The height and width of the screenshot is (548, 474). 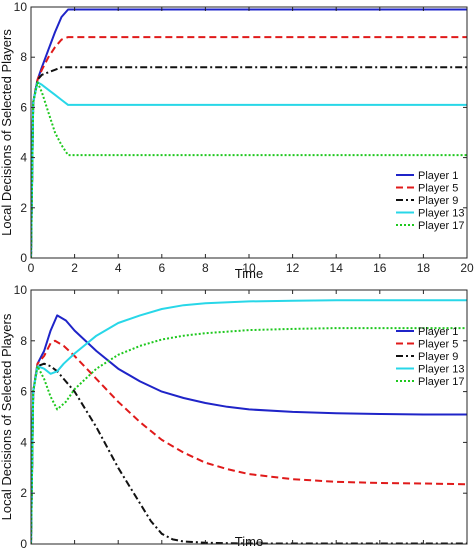 What do you see at coordinates (118, 268) in the screenshot?
I see `x-tick-label: 4` at bounding box center [118, 268].